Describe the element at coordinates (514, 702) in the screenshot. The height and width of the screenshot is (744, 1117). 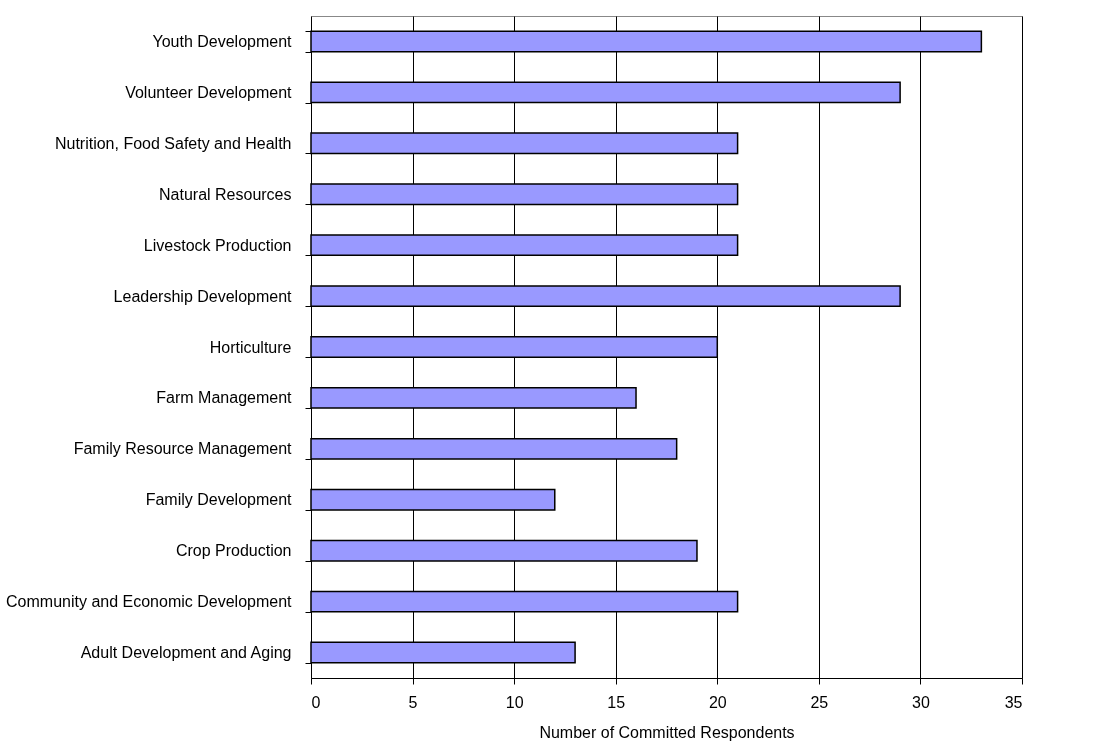
I see `x-tick-label: 10` at that location.